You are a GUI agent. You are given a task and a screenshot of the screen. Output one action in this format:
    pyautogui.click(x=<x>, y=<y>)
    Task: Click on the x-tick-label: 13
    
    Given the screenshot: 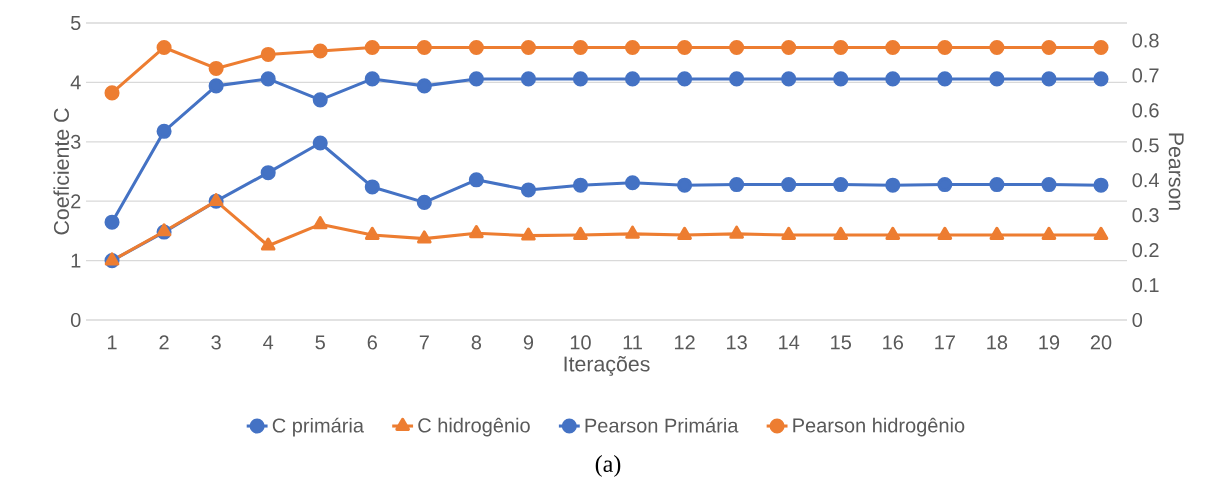 What is the action you would take?
    pyautogui.click(x=737, y=342)
    